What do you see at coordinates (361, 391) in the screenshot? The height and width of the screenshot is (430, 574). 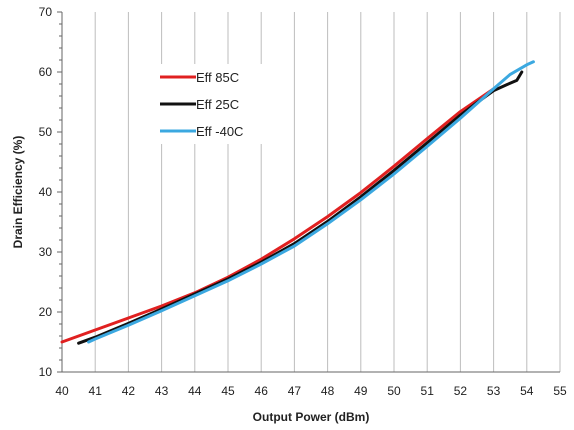 I see `x-tick-label: 49` at bounding box center [361, 391].